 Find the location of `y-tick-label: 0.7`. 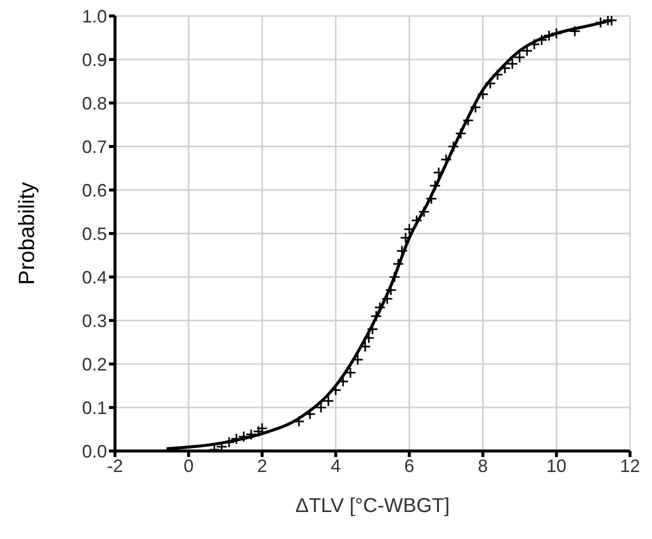

y-tick-label: 0.7 is located at coordinates (94, 146).